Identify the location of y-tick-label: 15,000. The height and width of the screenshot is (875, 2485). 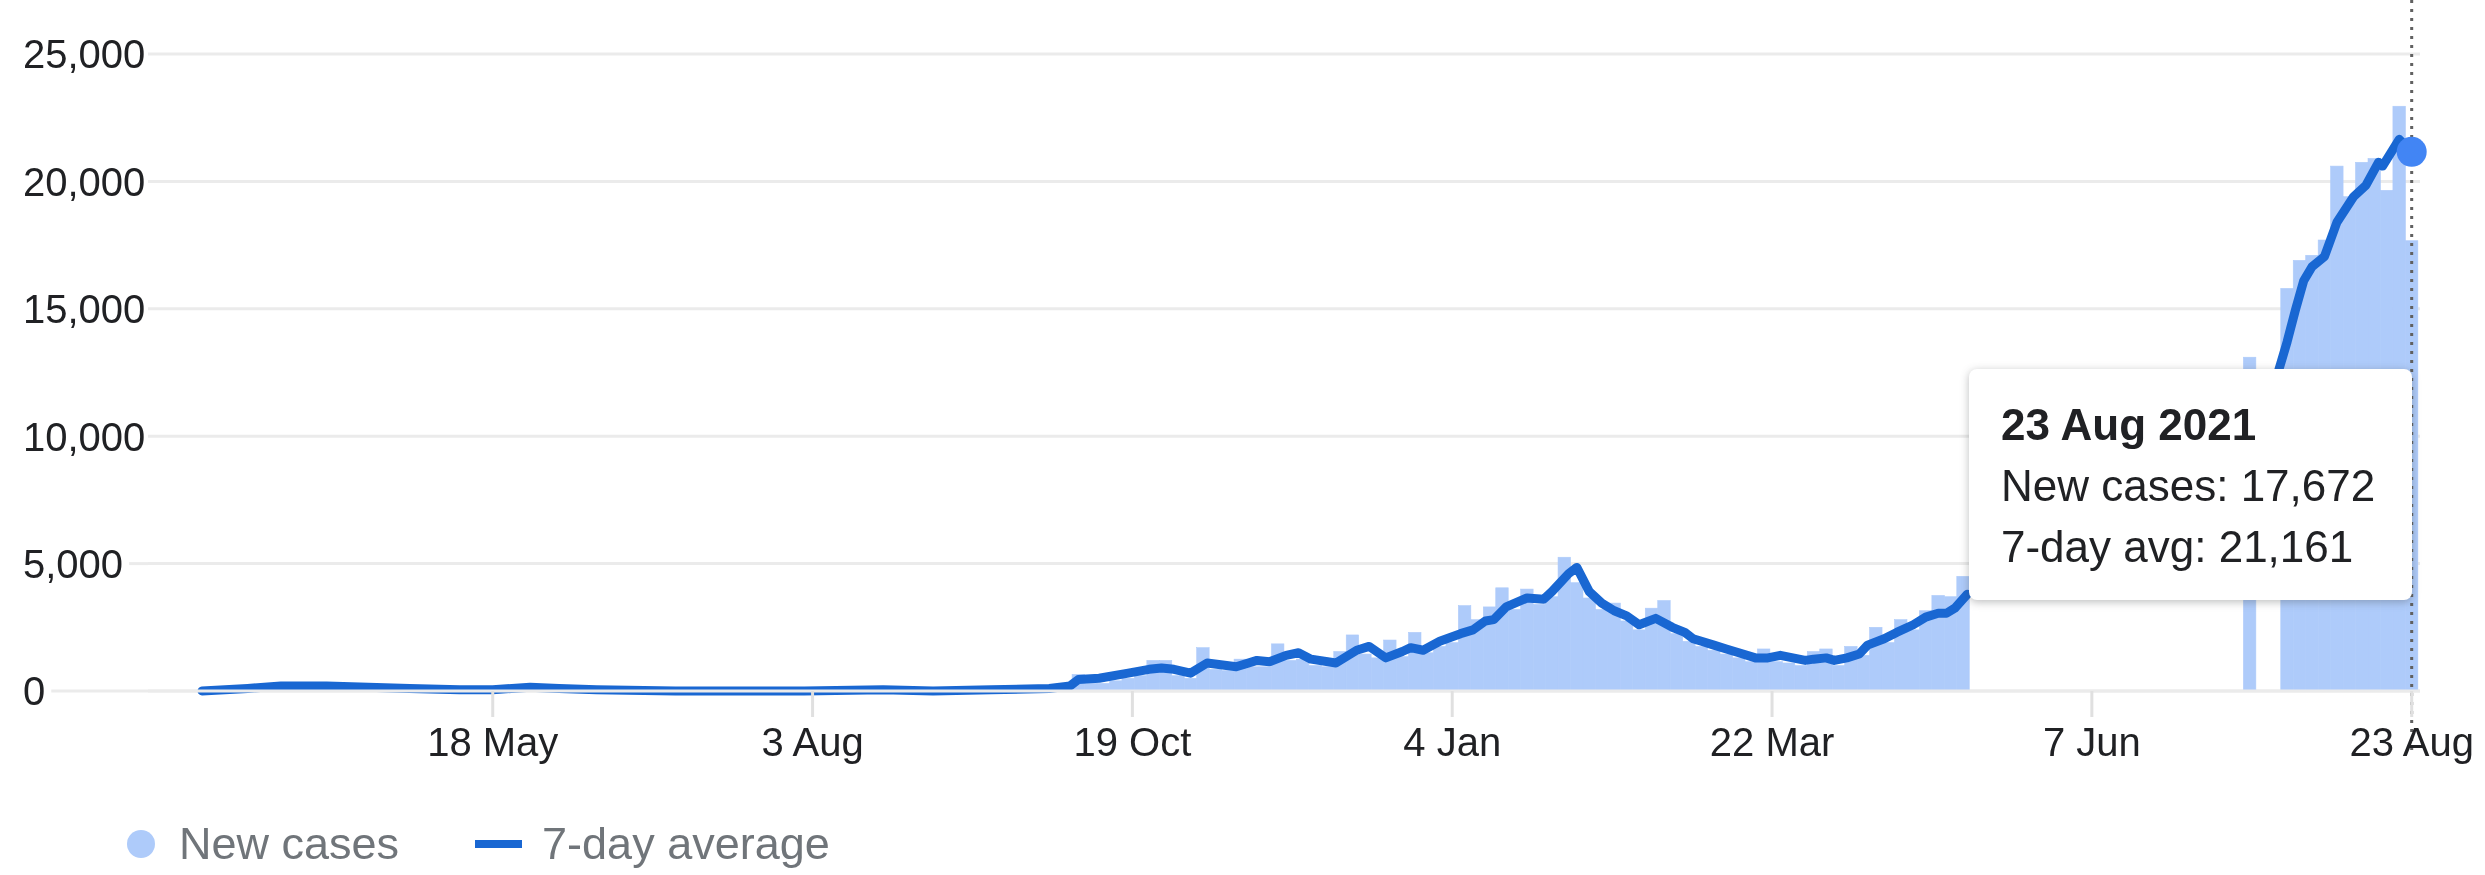
(84, 309).